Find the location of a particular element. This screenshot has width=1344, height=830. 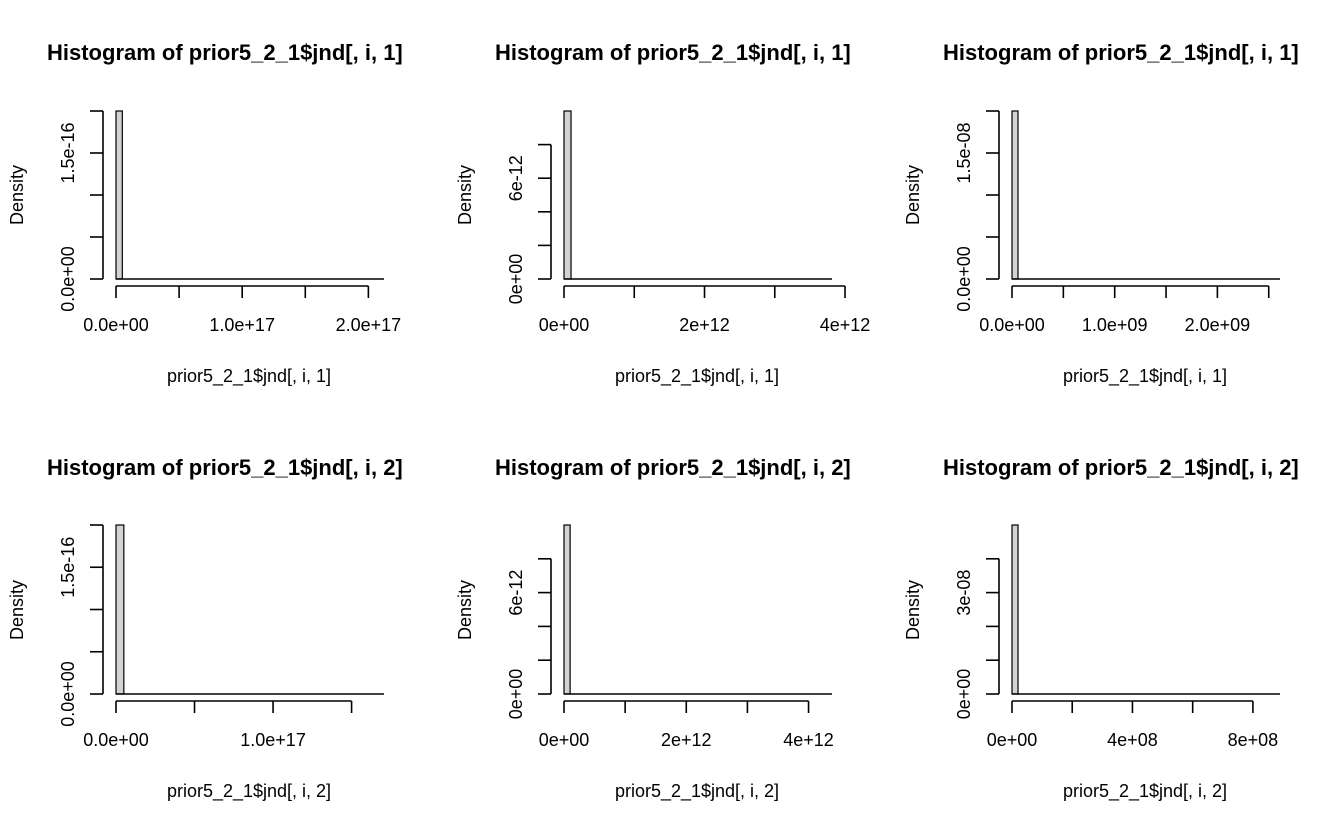

y-tick-label: 1.5e-08 is located at coordinates (964, 152).